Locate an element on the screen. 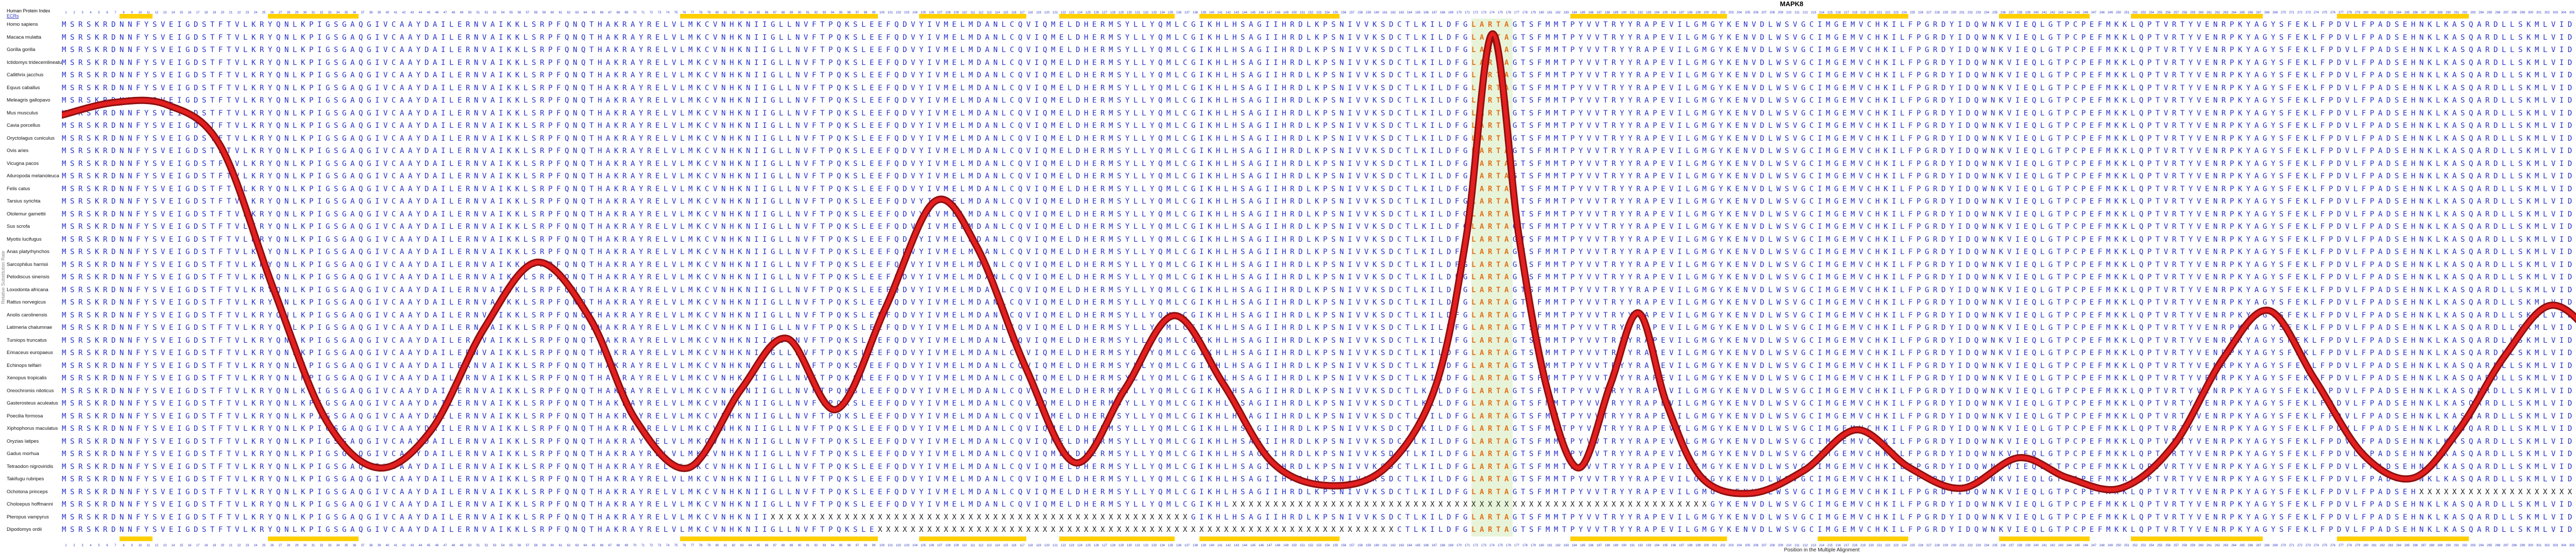 Image resolution: width=2576 pixels, height=554 pixels. ruler-tick: 66 is located at coordinates (602, 546).